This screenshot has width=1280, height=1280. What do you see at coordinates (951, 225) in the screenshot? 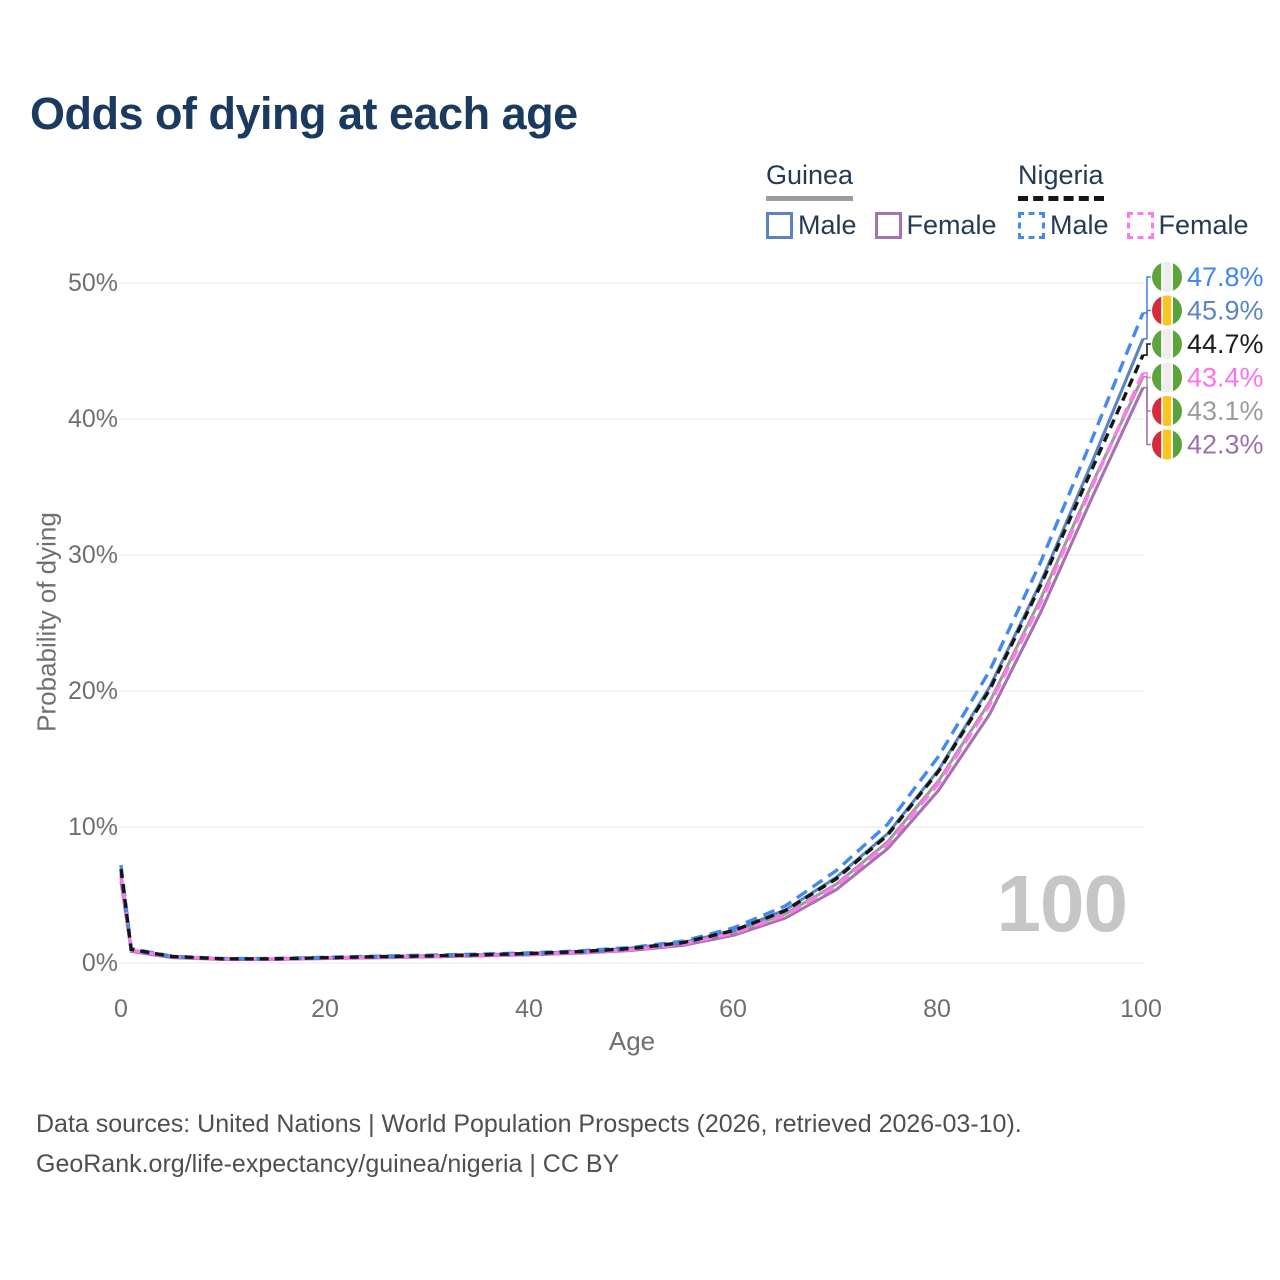
I see `legend-label-guinea-female: Female` at bounding box center [951, 225].